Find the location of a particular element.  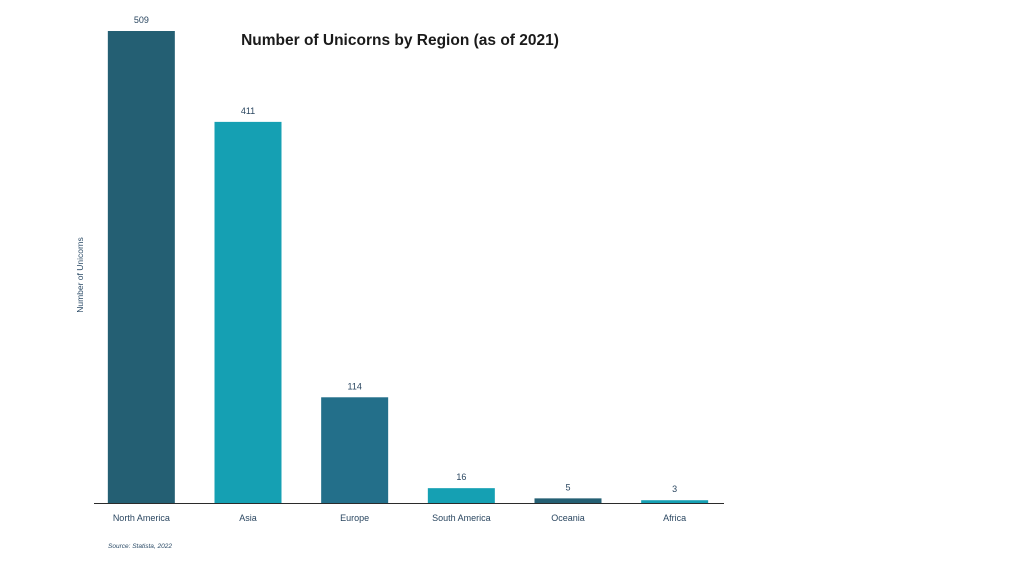

bar-africa is located at coordinates (675, 501).